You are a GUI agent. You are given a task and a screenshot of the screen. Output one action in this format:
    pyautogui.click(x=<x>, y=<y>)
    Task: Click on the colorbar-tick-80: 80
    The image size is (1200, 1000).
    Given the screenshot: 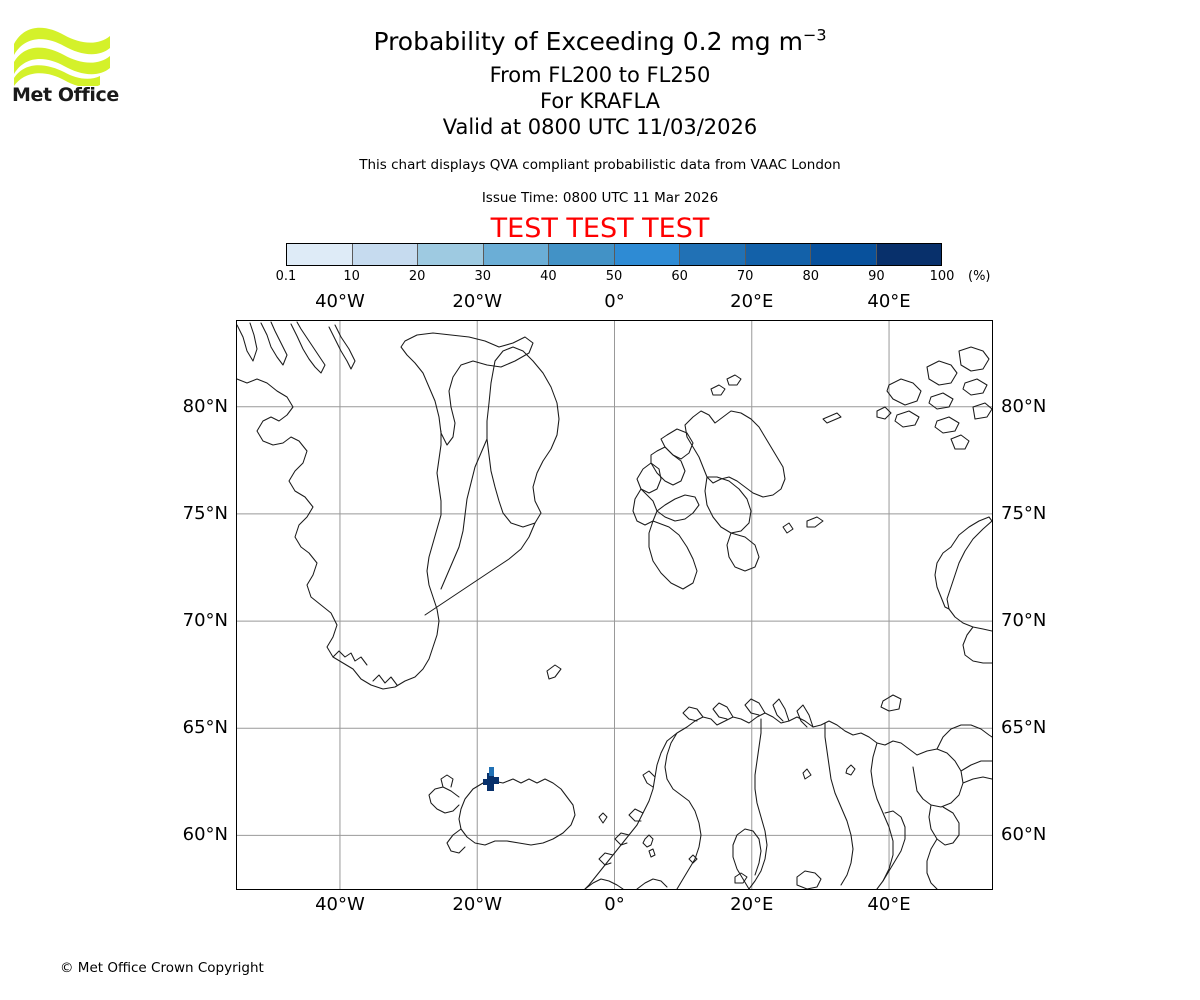 What is the action you would take?
    pyautogui.click(x=811, y=276)
    